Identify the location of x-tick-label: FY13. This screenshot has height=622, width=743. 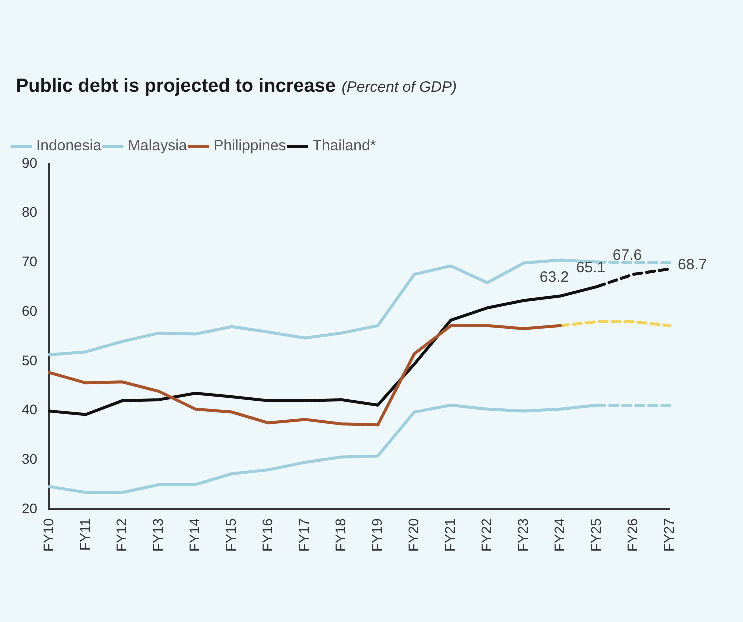
(158, 535).